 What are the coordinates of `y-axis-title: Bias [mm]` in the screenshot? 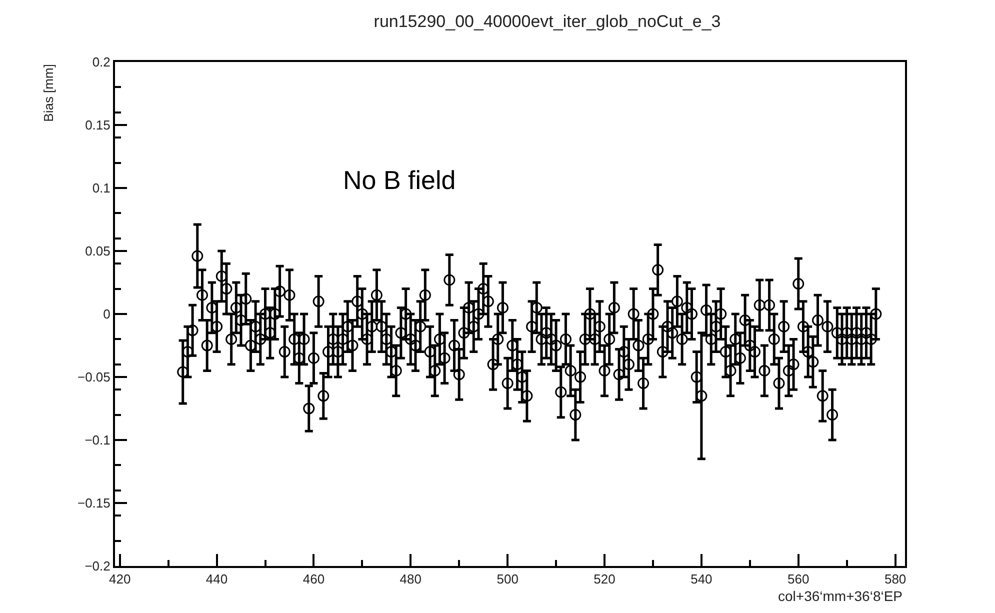 It's located at (48, 93).